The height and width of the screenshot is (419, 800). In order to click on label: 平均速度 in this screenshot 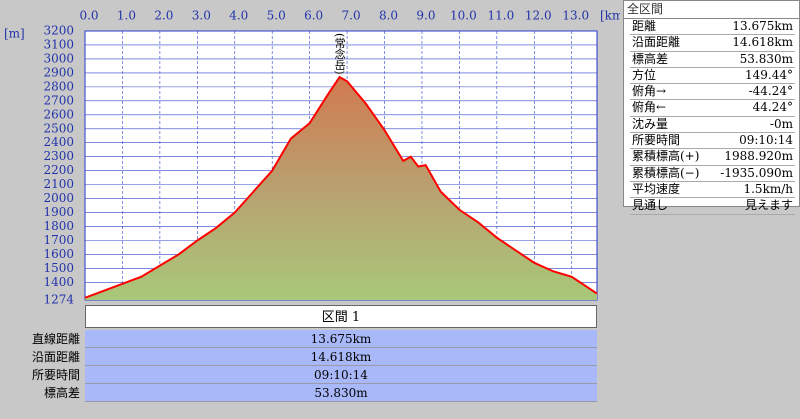, I will do `click(656, 188)`.